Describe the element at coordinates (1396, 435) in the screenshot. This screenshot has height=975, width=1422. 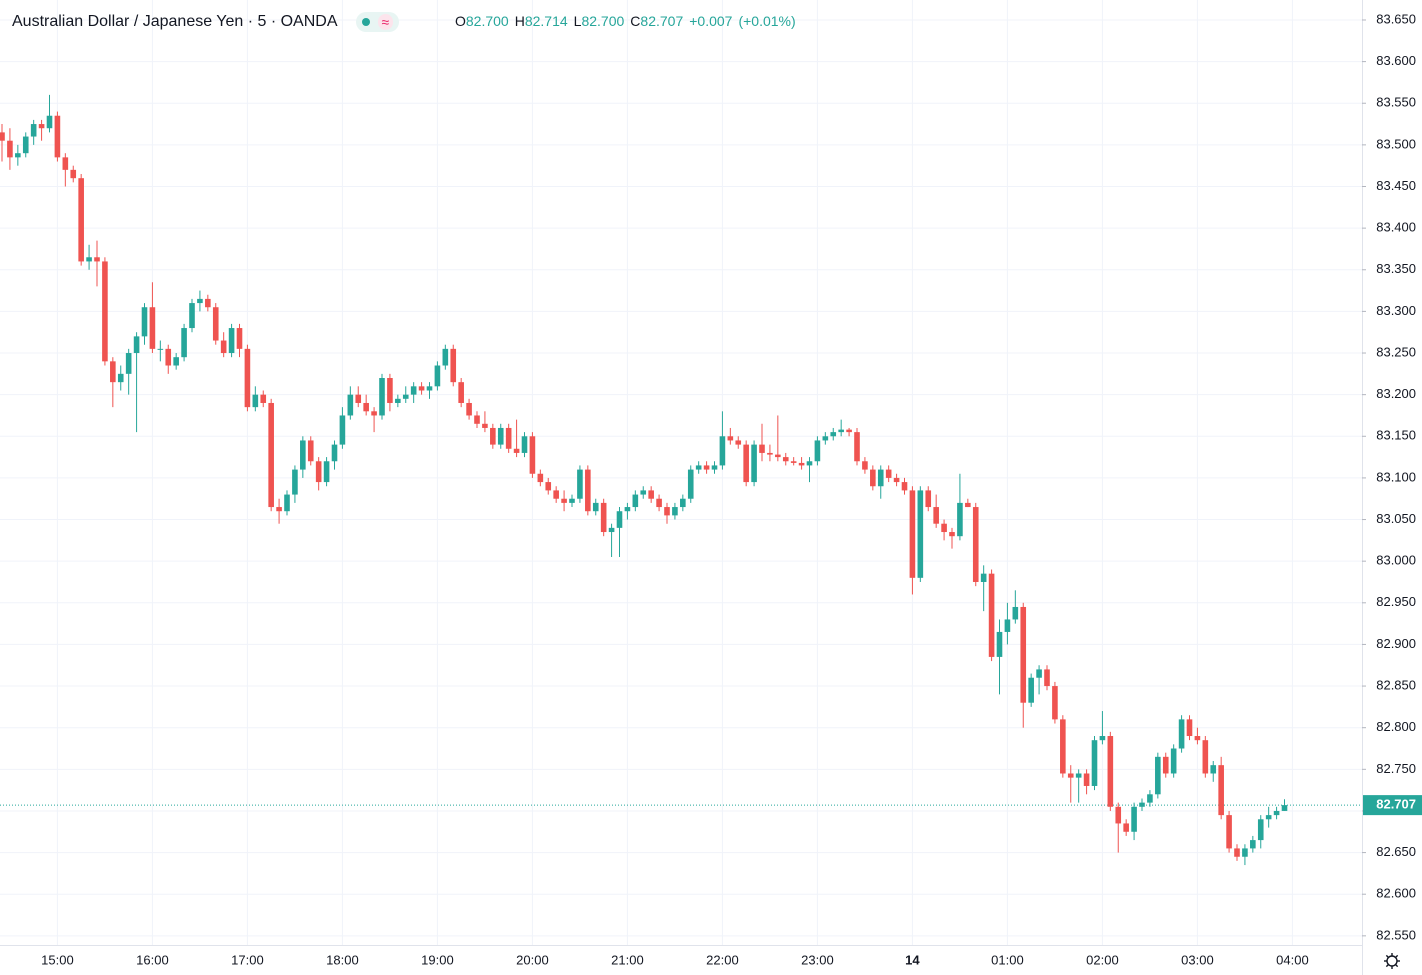
I see `y-tick-label: 83.150` at that location.